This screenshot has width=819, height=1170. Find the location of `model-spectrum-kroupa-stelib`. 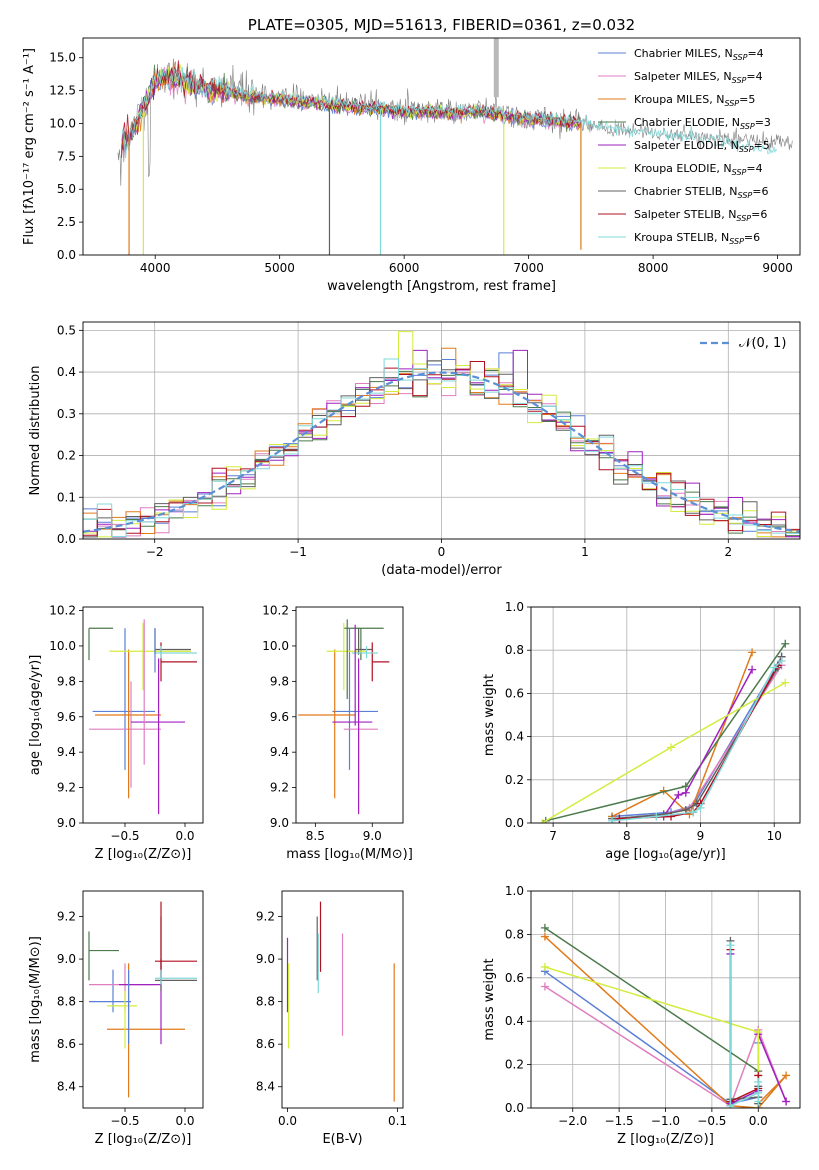

model-spectrum-kroupa-stelib is located at coordinates (449, 112).